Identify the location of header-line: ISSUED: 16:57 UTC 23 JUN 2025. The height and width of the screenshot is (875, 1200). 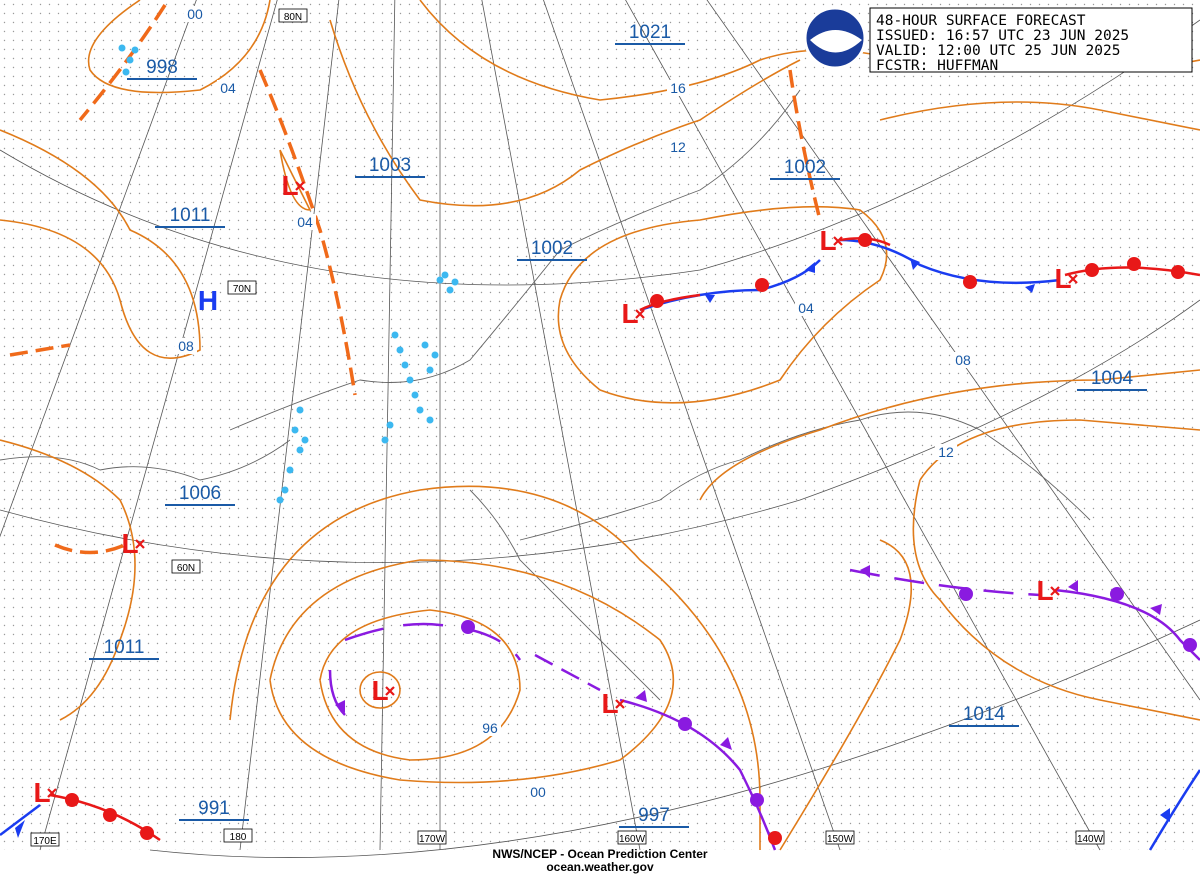
(1002, 36).